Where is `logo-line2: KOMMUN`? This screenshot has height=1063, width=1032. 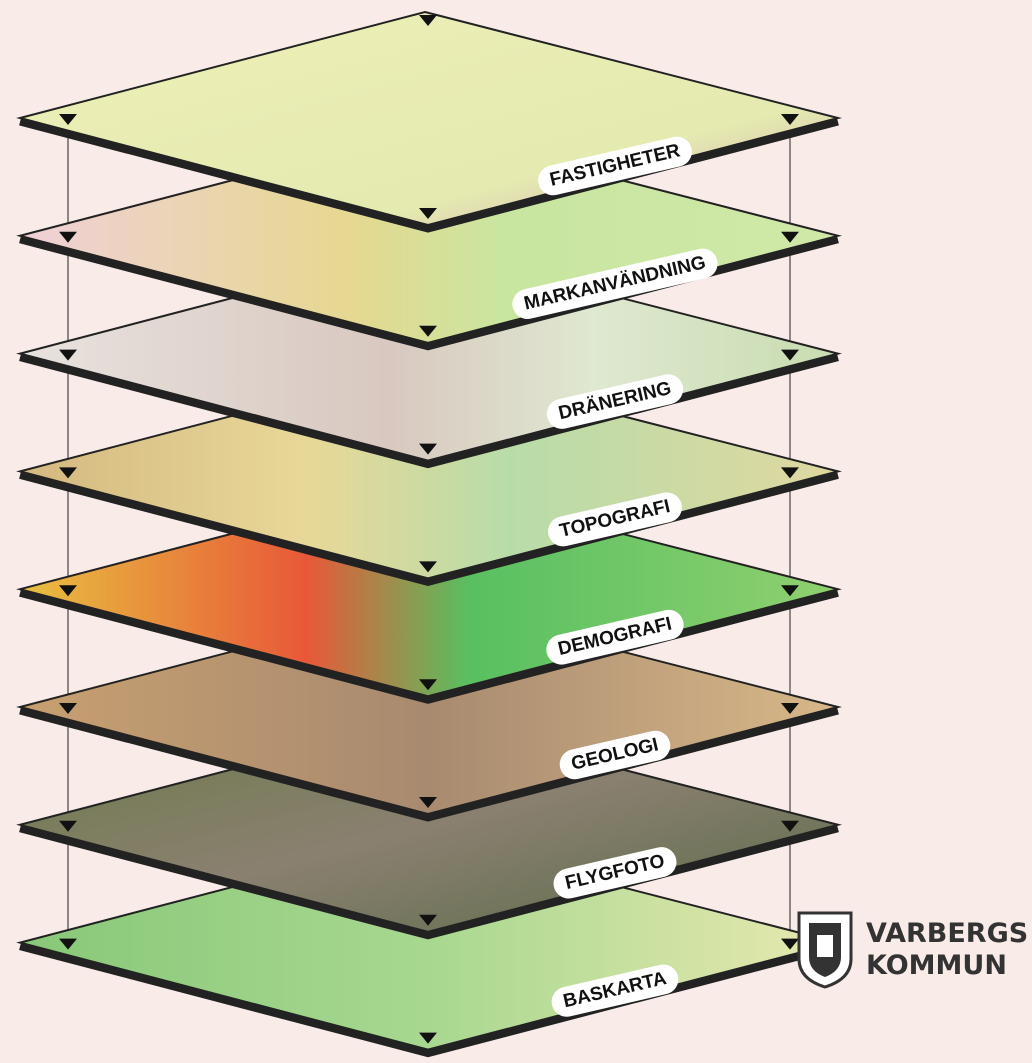 logo-line2: KOMMUN is located at coordinates (936, 965).